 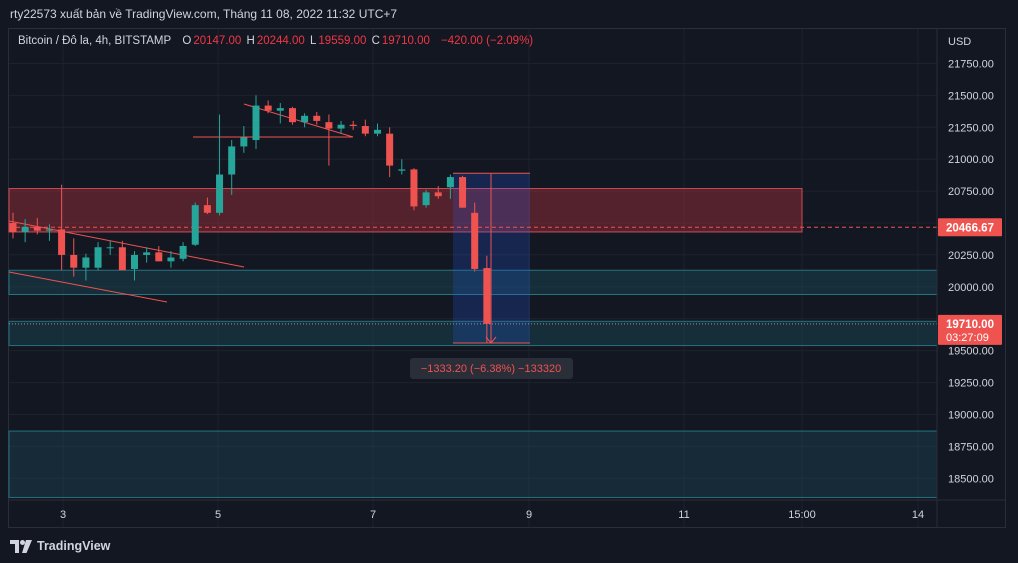 I want to click on symbol-name: Bitcoin / Đô la, 4h, BITSTAMP, so click(x=95, y=41).